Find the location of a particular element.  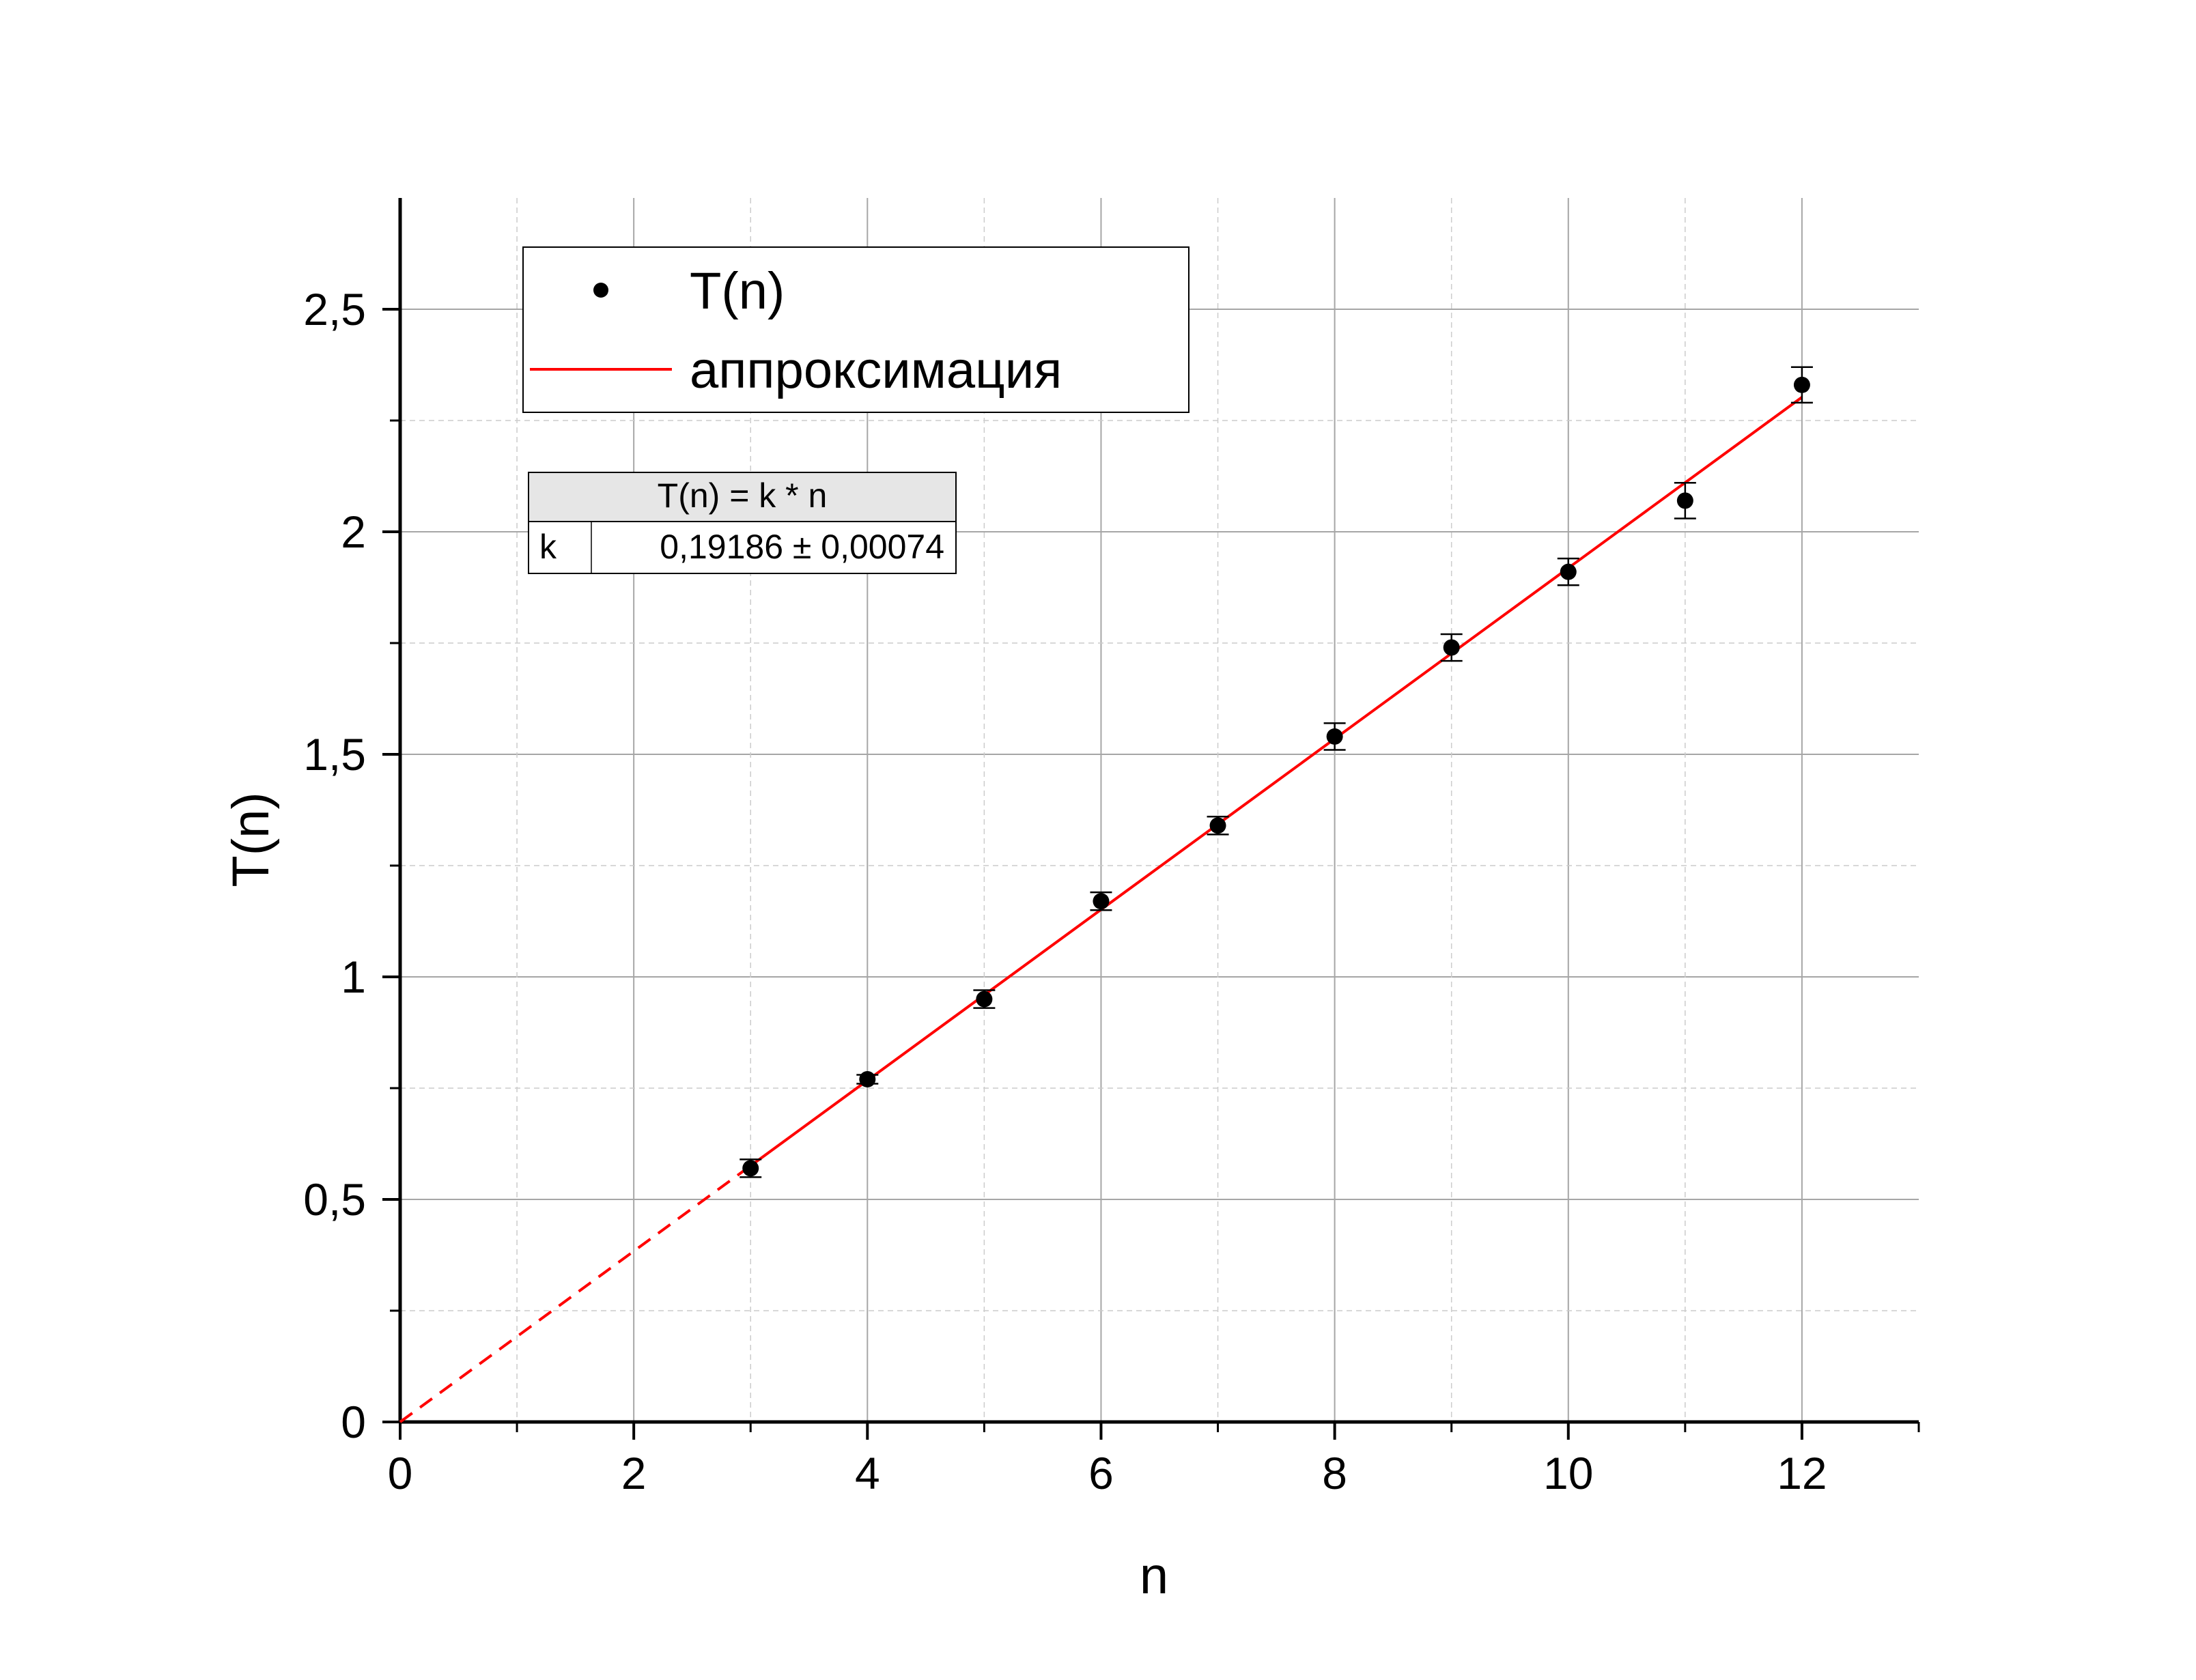

legend: T(n) аппроксимация is located at coordinates (856, 329).